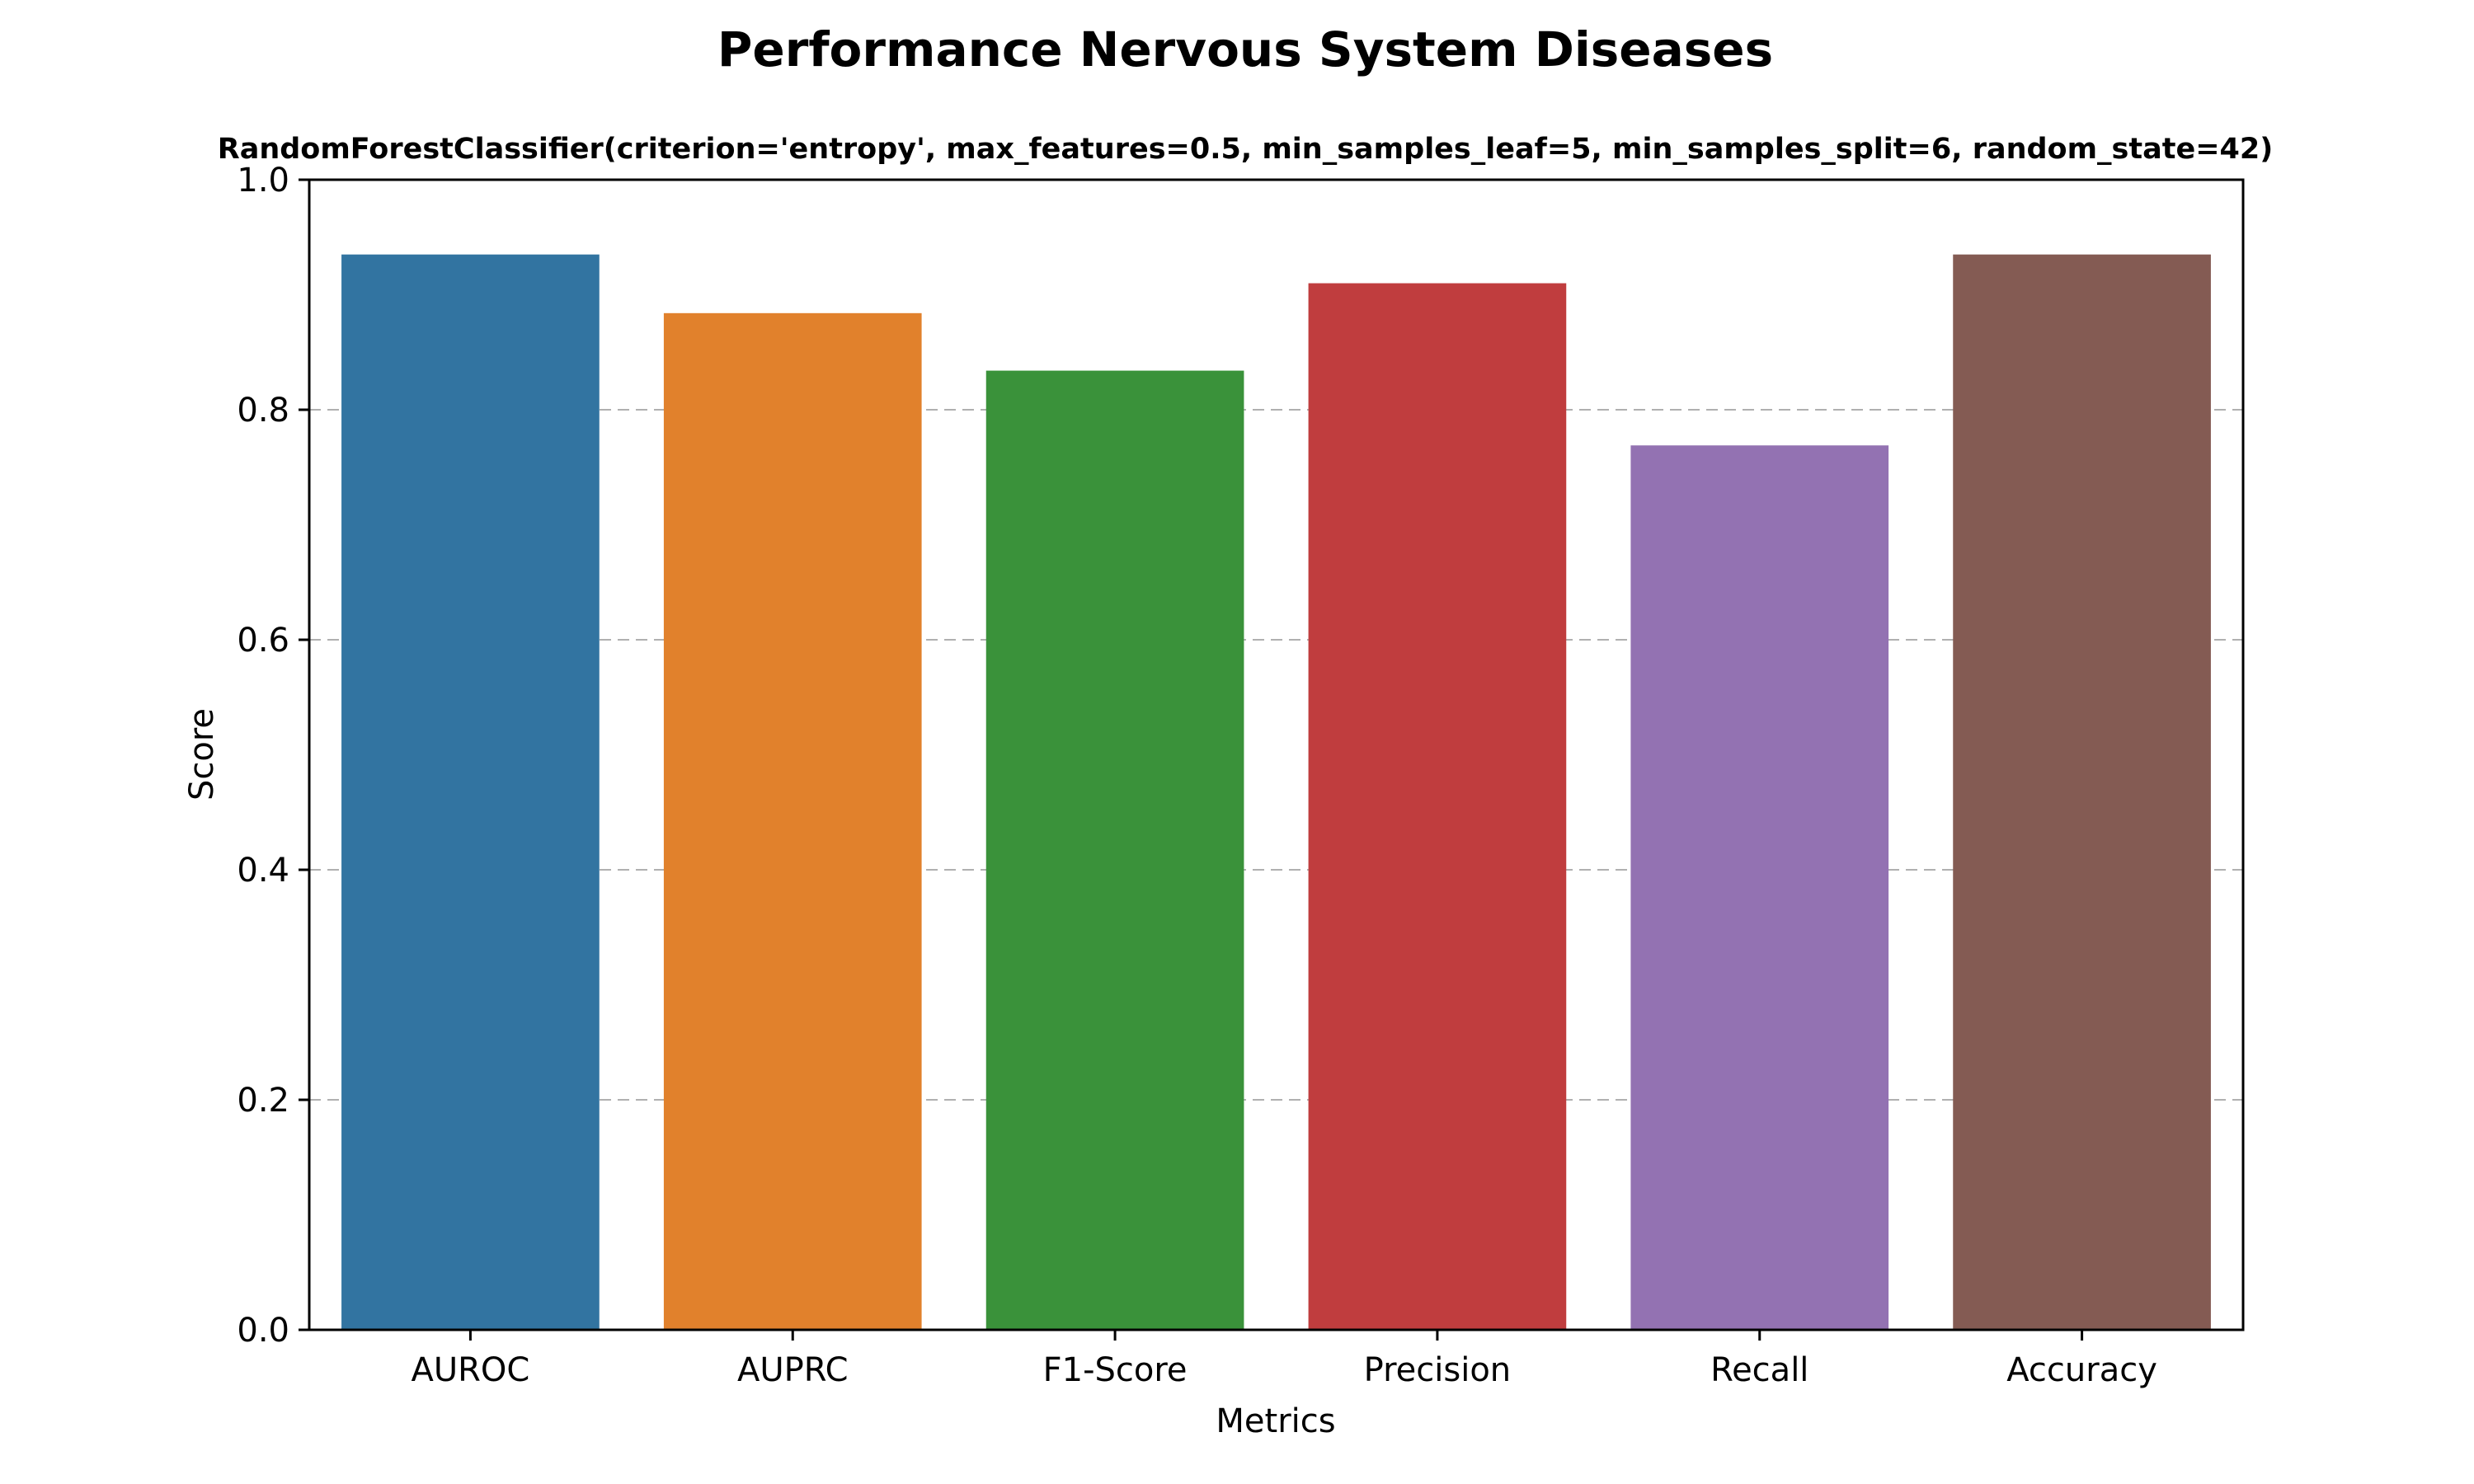 This screenshot has height=1484, width=2474. What do you see at coordinates (263, 1101) in the screenshot?
I see `y-tick-label: 0.2` at bounding box center [263, 1101].